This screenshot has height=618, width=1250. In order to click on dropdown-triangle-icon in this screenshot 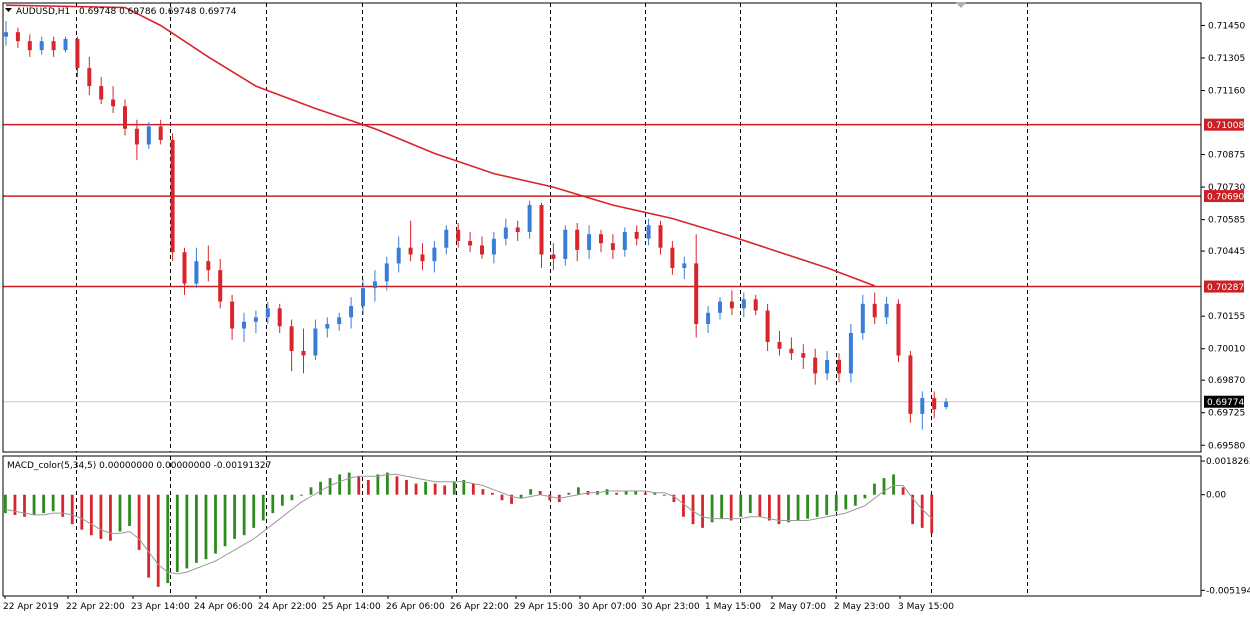, I will do `click(8, 10)`.